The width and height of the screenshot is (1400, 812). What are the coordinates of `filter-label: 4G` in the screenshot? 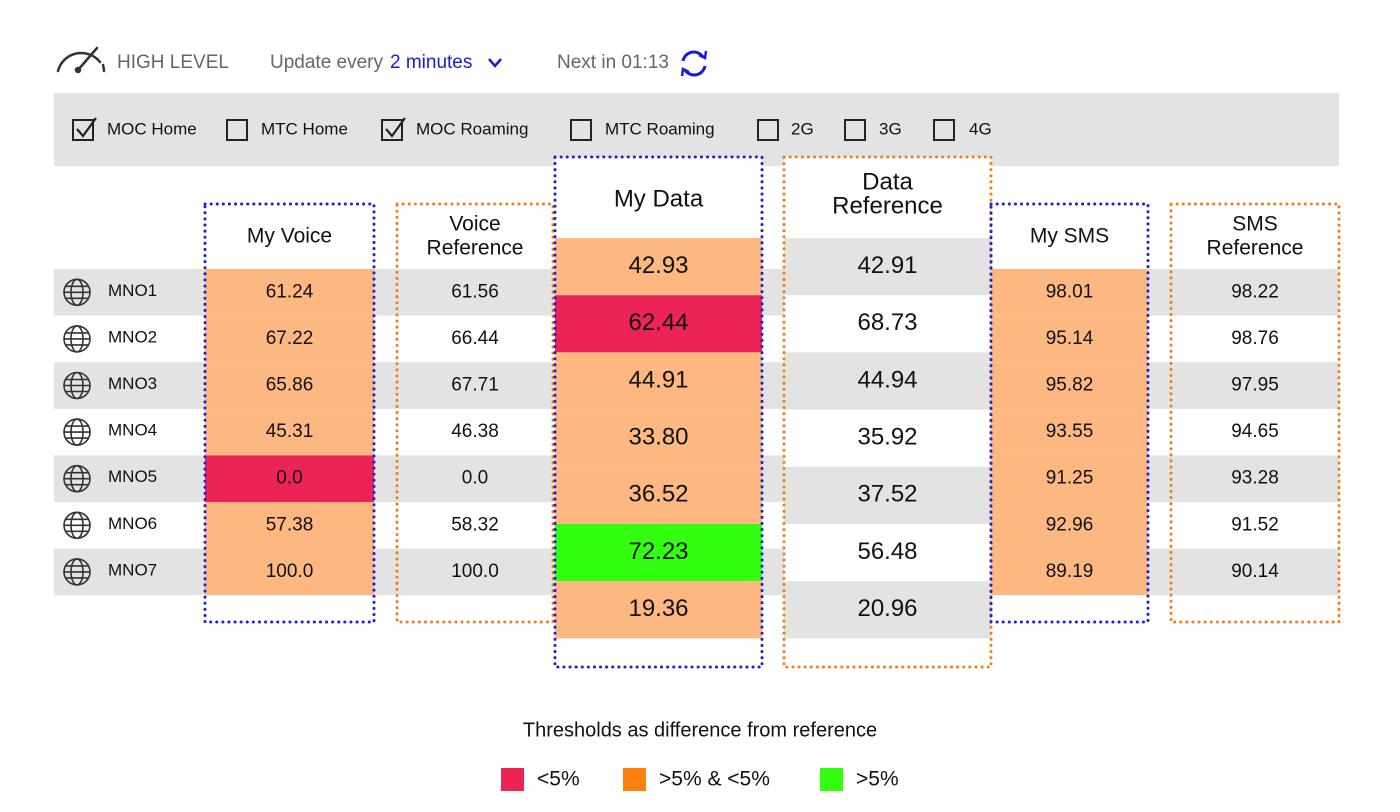 It's located at (980, 128).